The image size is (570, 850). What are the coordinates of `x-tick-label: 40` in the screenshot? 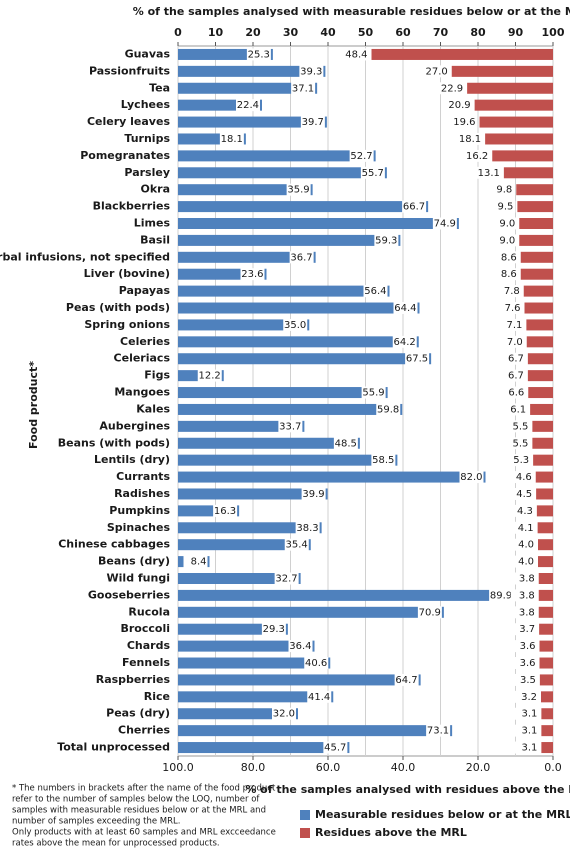 It's located at (328, 32).